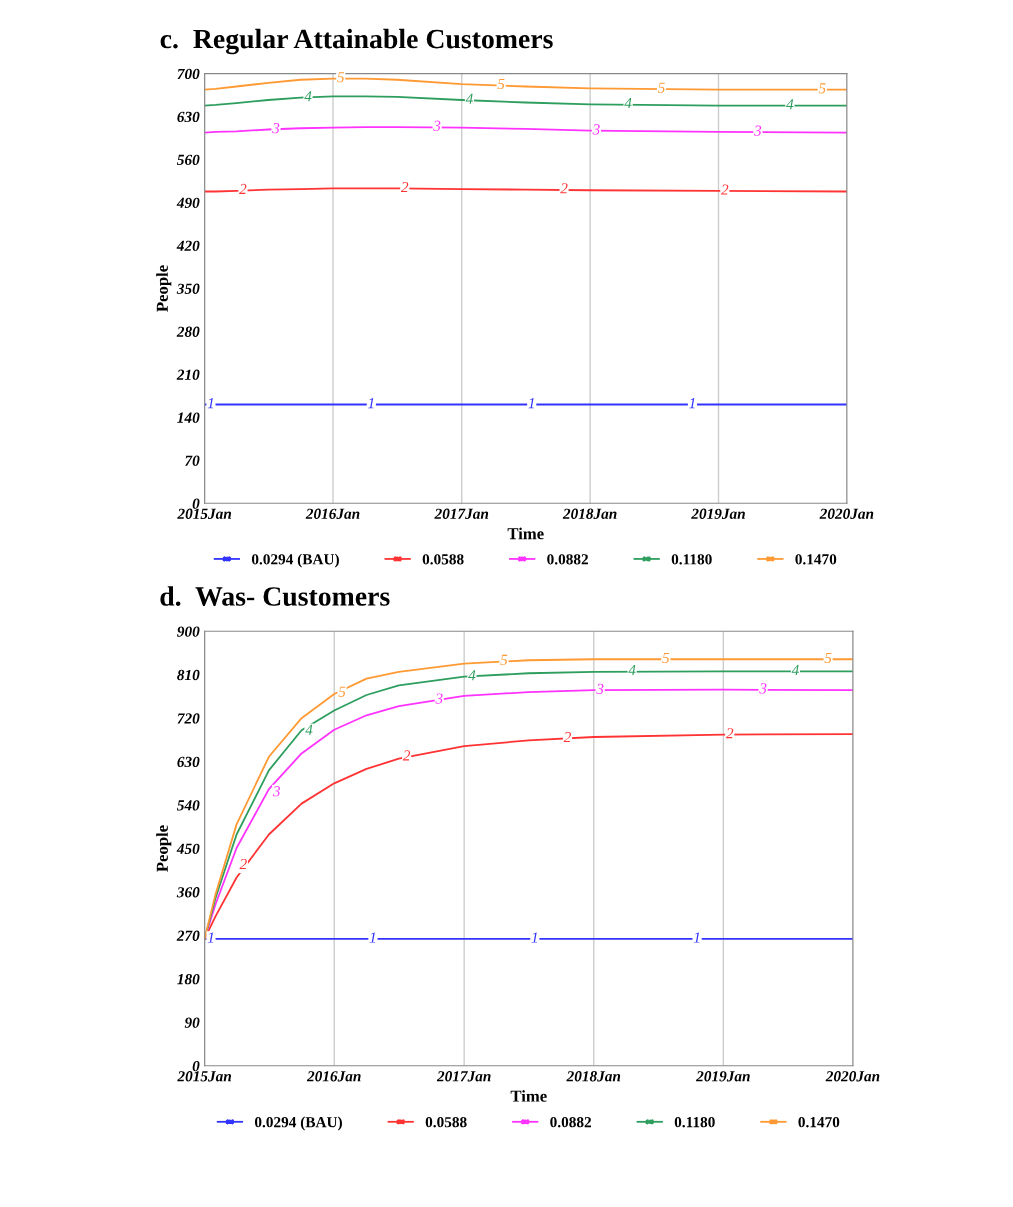  I want to click on chart-title: d. Was- Customers, so click(275, 596).